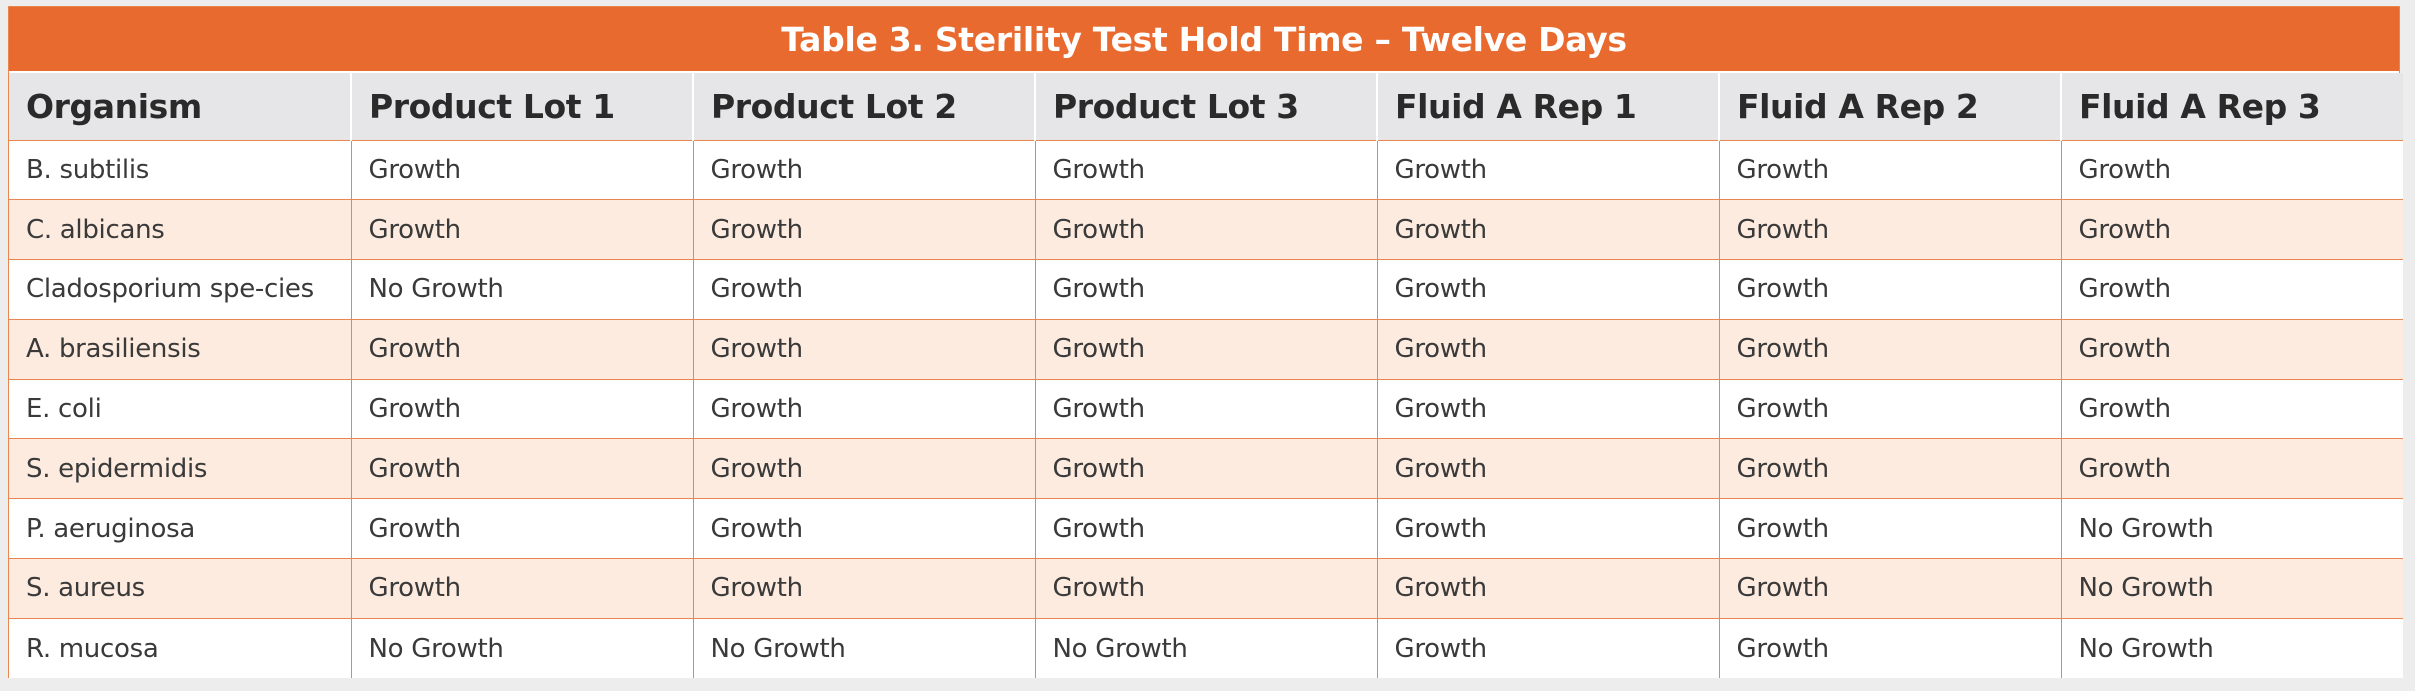 This screenshot has height=691, width=2415. What do you see at coordinates (180, 169) in the screenshot?
I see `organism-cell: B. subtilis` at bounding box center [180, 169].